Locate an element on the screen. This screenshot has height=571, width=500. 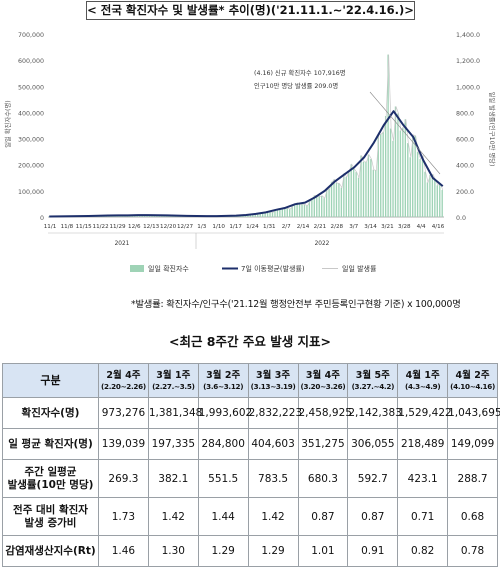
table-cell: 1.30 is located at coordinates (173, 551).